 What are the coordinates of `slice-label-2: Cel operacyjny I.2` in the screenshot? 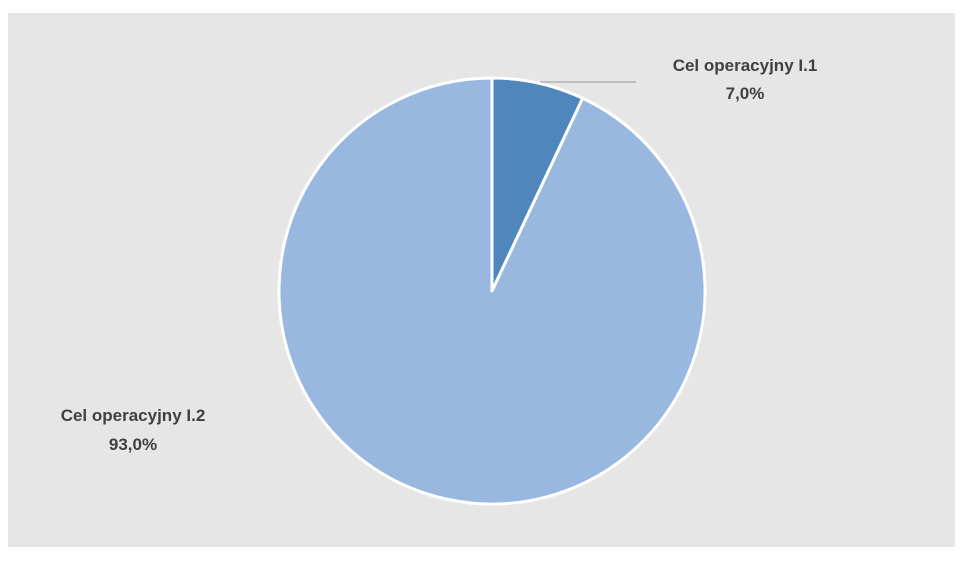 It's located at (133, 415).